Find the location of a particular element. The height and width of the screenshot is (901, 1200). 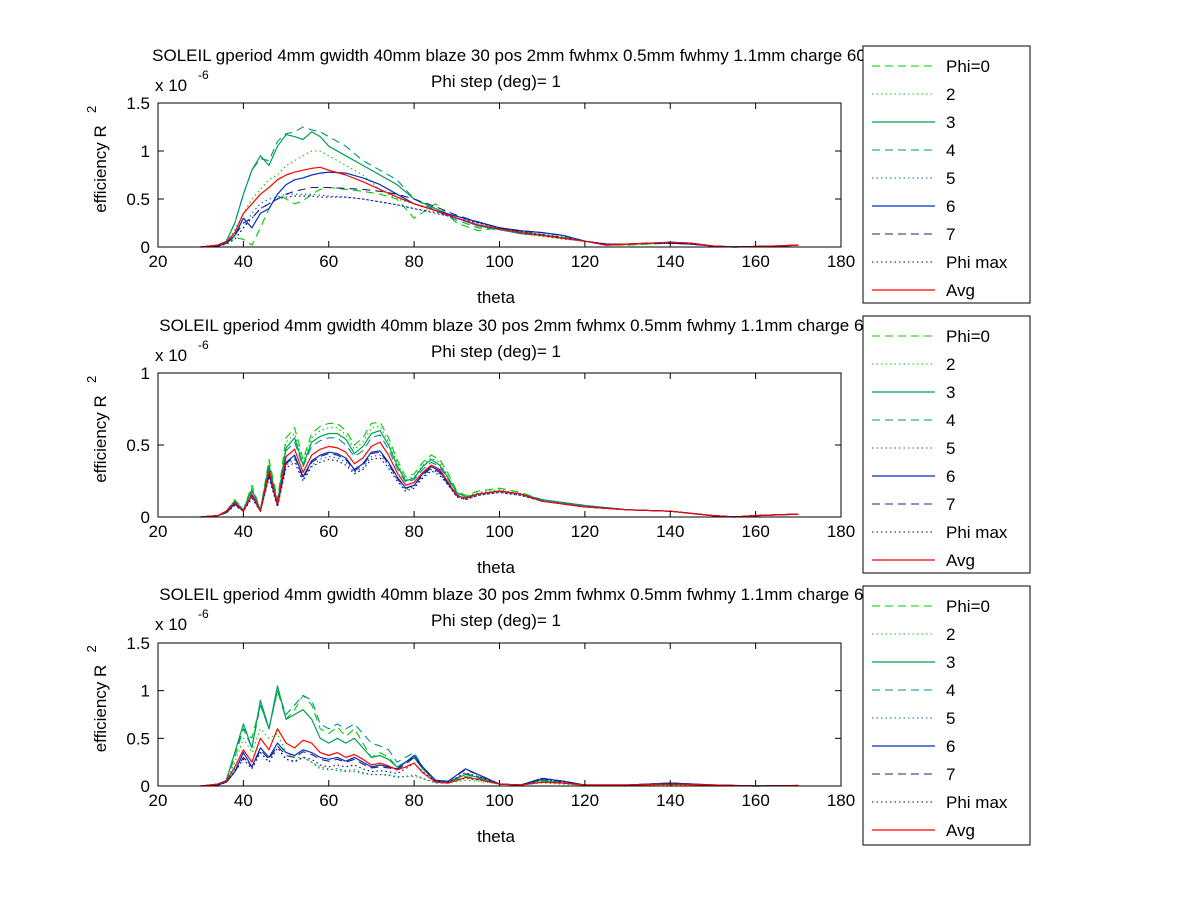

legend-label: 2 is located at coordinates (950, 94).